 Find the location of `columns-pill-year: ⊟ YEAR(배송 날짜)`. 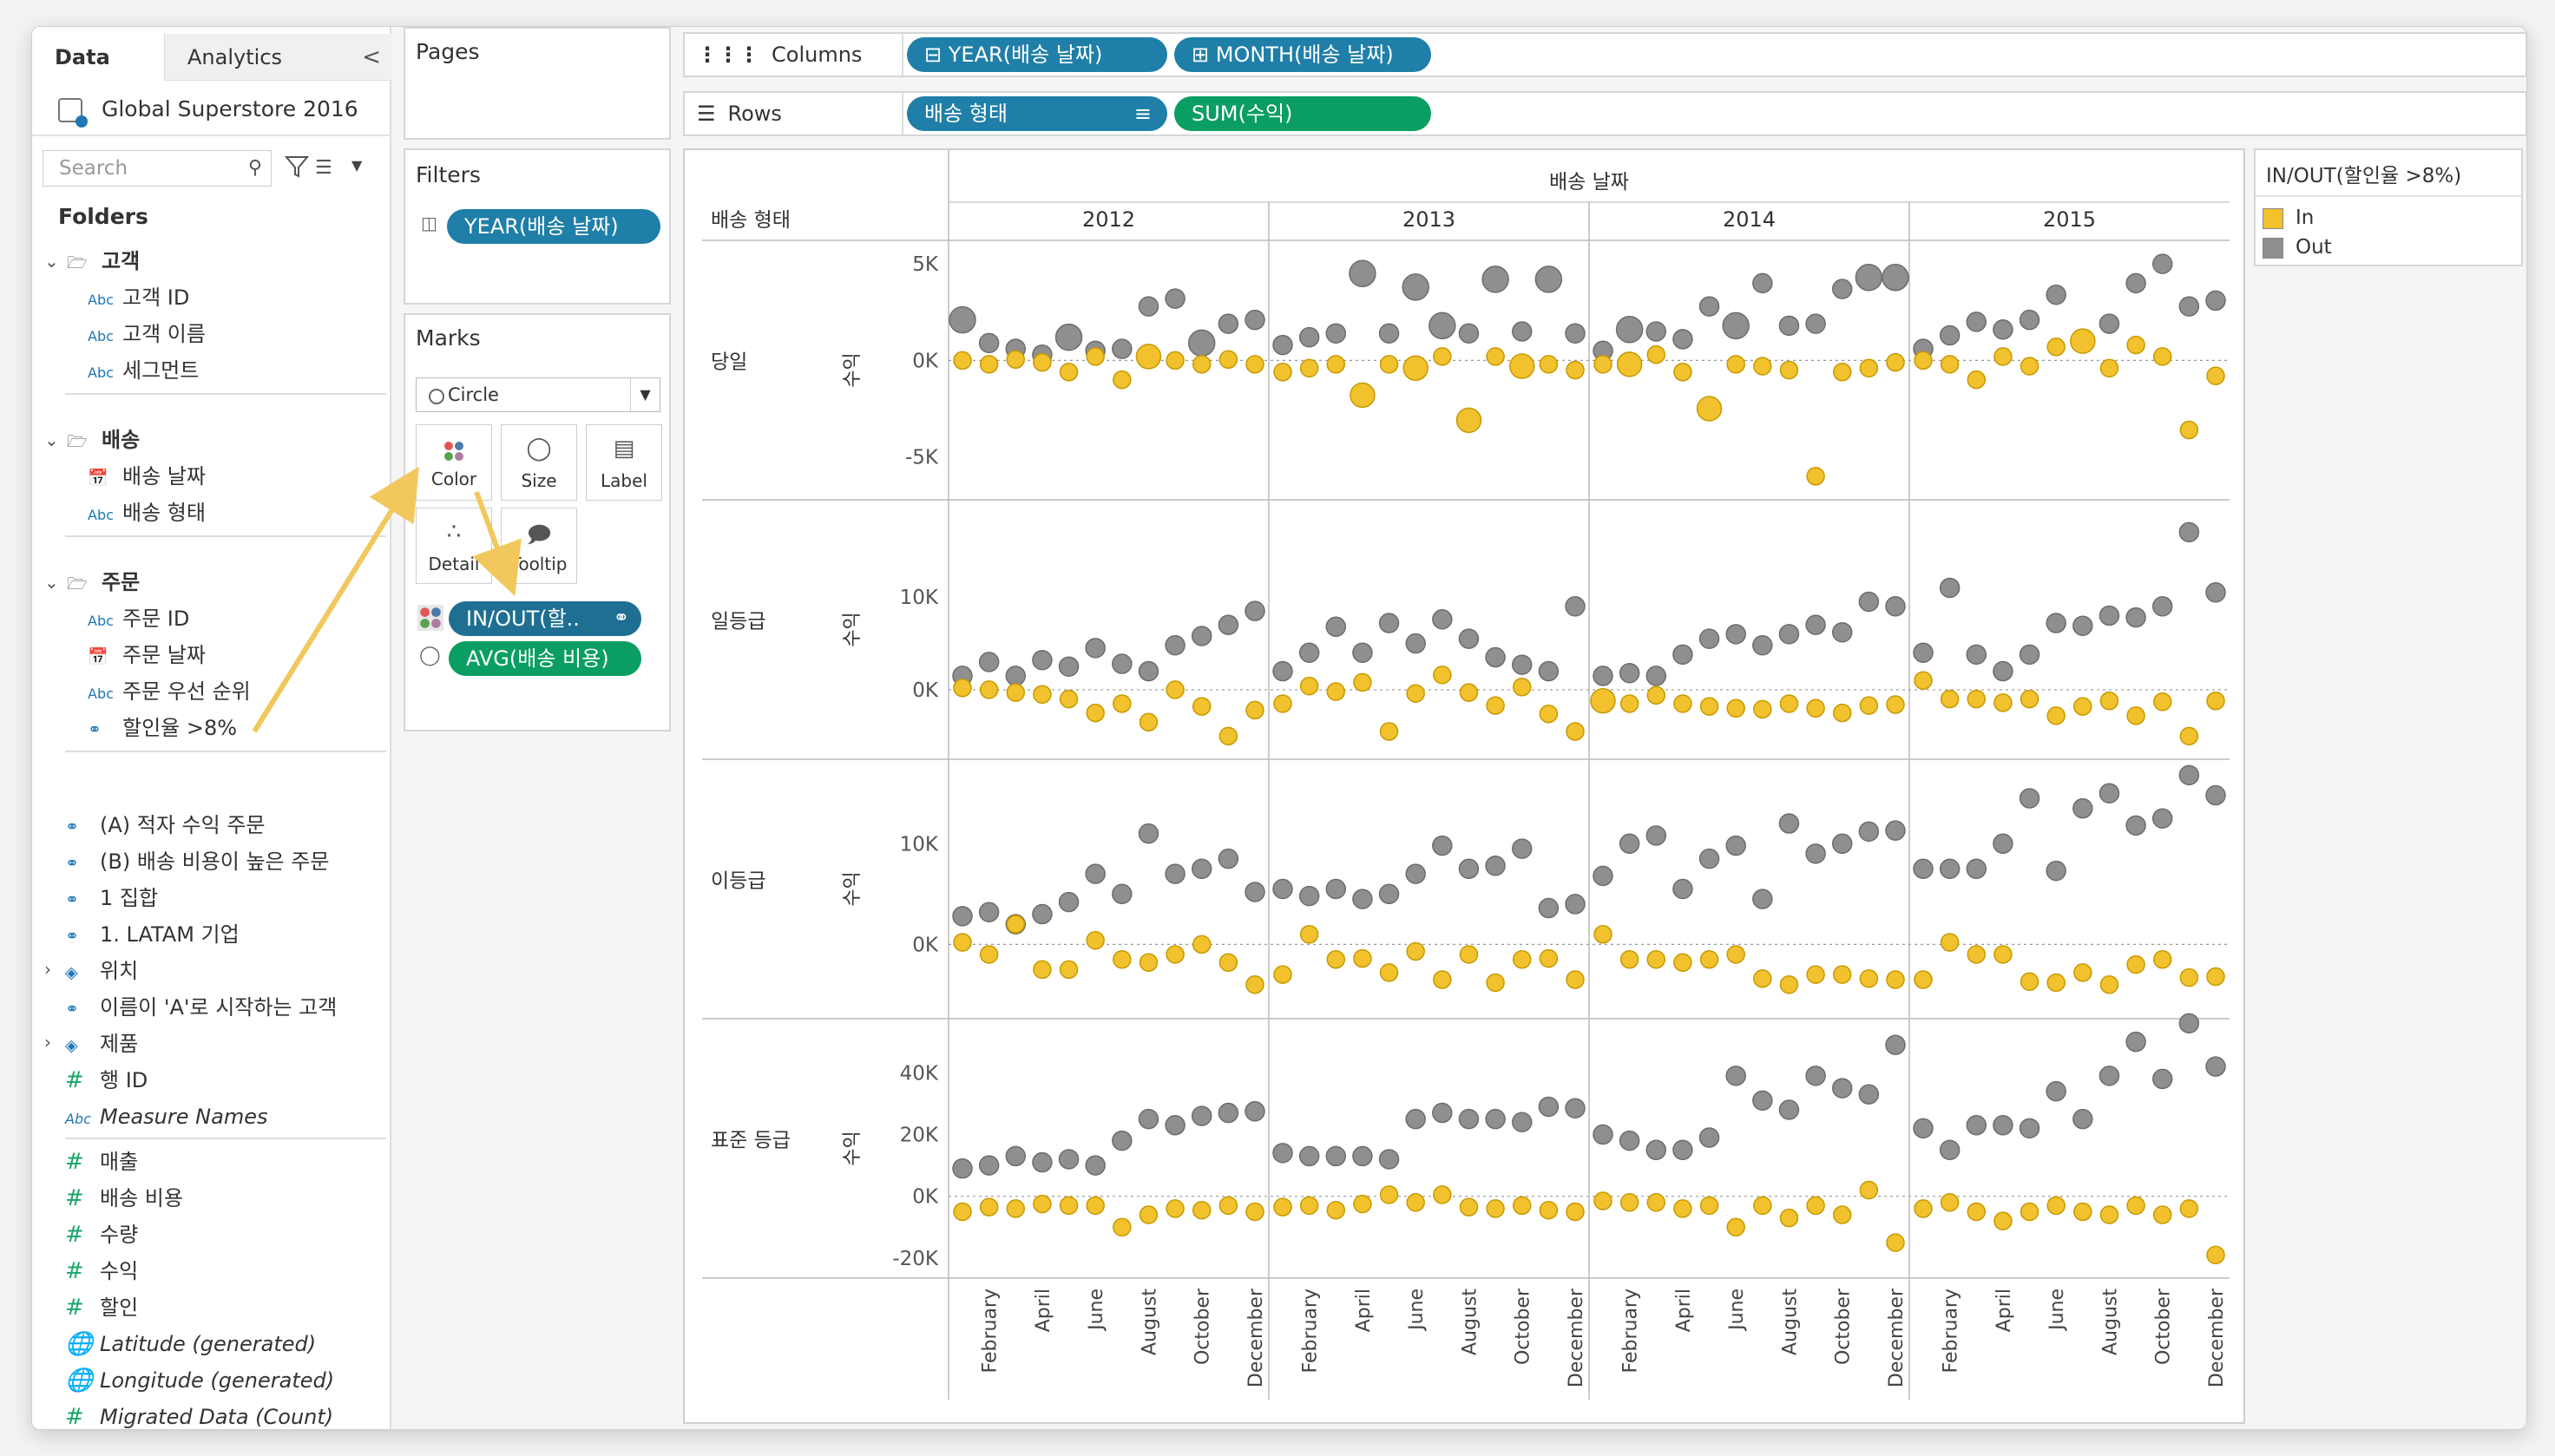

columns-pill-year: ⊟ YEAR(배송 날짜) is located at coordinates (1037, 54).